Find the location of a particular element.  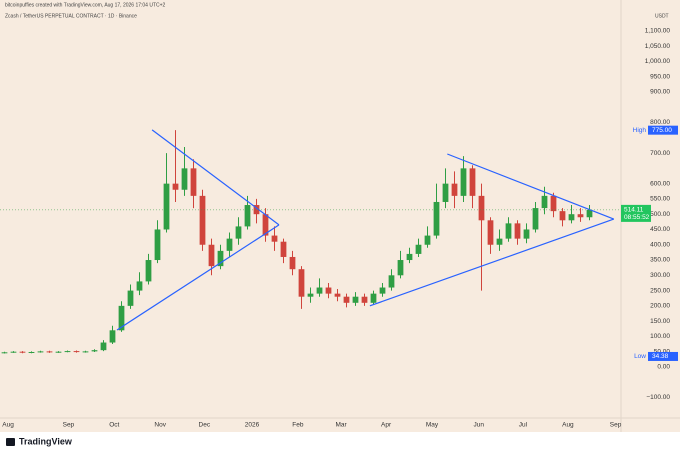

low-tag is located at coordinates (663, 356).